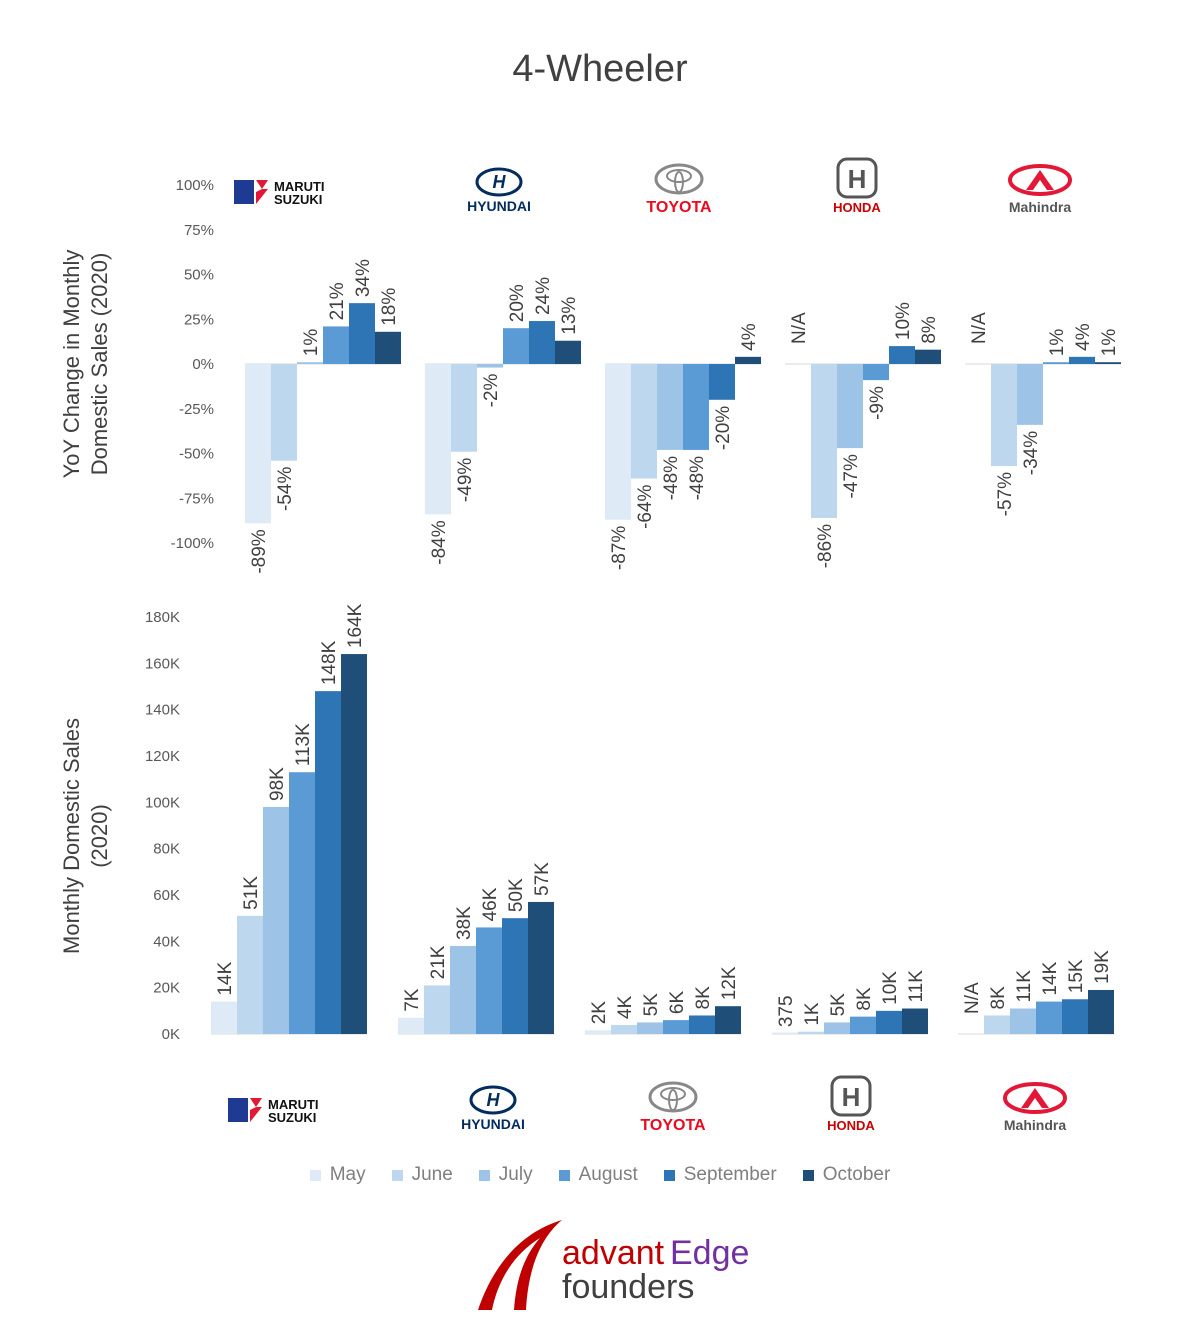 The height and width of the screenshot is (1328, 1200). What do you see at coordinates (1040, 189) in the screenshot?
I see `mahindra-logo-icon: Mahindra` at bounding box center [1040, 189].